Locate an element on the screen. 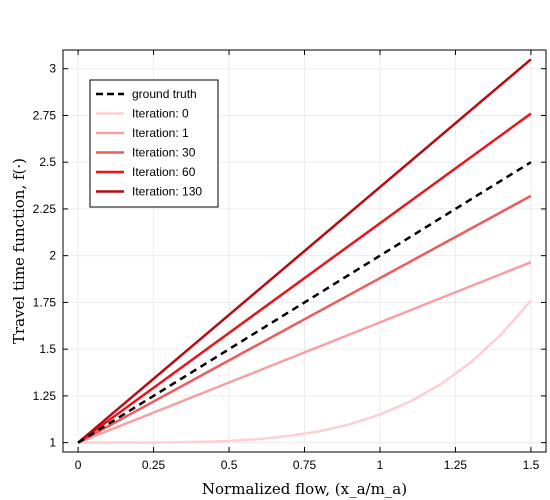 The image size is (550, 500). legend-label-1: Iteration: 0 is located at coordinates (160, 114).